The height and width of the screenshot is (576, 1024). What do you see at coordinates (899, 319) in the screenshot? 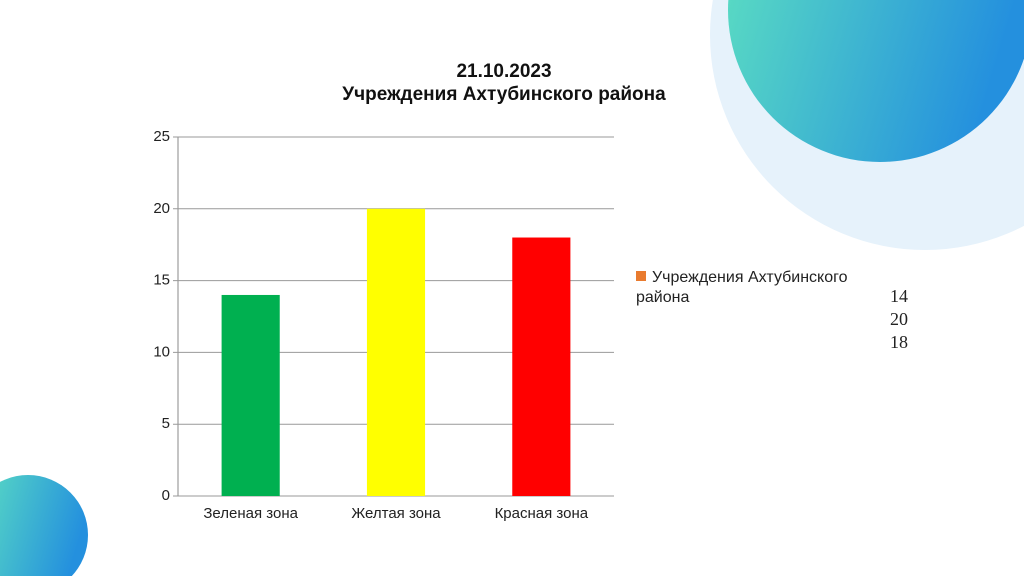
I see `value-text: 20` at bounding box center [899, 319].